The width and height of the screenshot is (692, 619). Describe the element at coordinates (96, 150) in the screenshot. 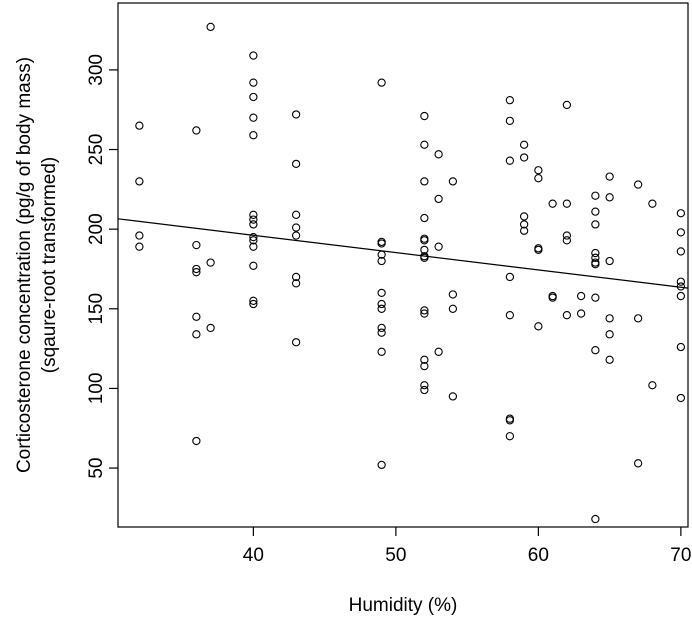

I see `y-tick-label: 250` at that location.